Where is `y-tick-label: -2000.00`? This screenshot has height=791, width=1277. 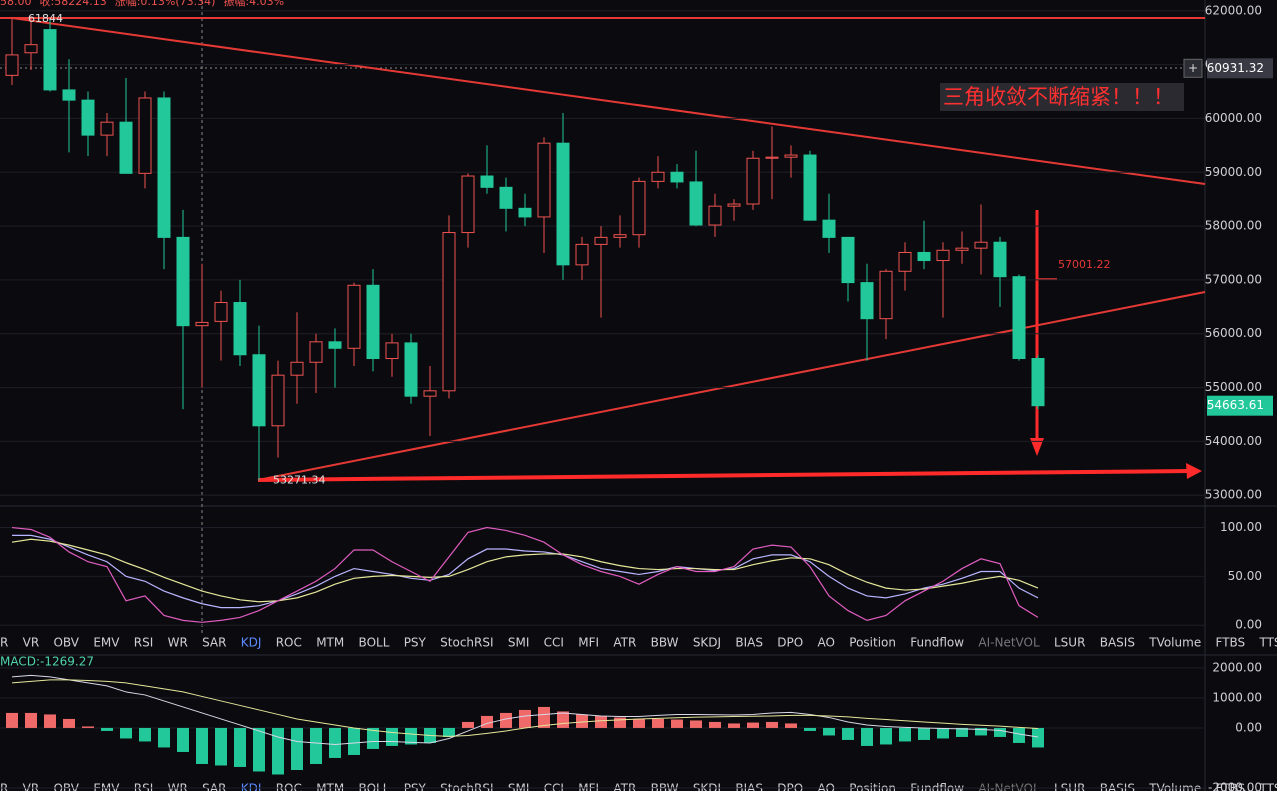
y-tick-label: -2000.00 is located at coordinates (1235, 785).